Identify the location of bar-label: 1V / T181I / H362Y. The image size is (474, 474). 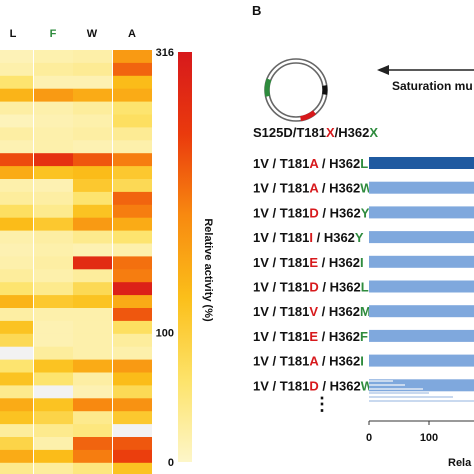
(308, 237).